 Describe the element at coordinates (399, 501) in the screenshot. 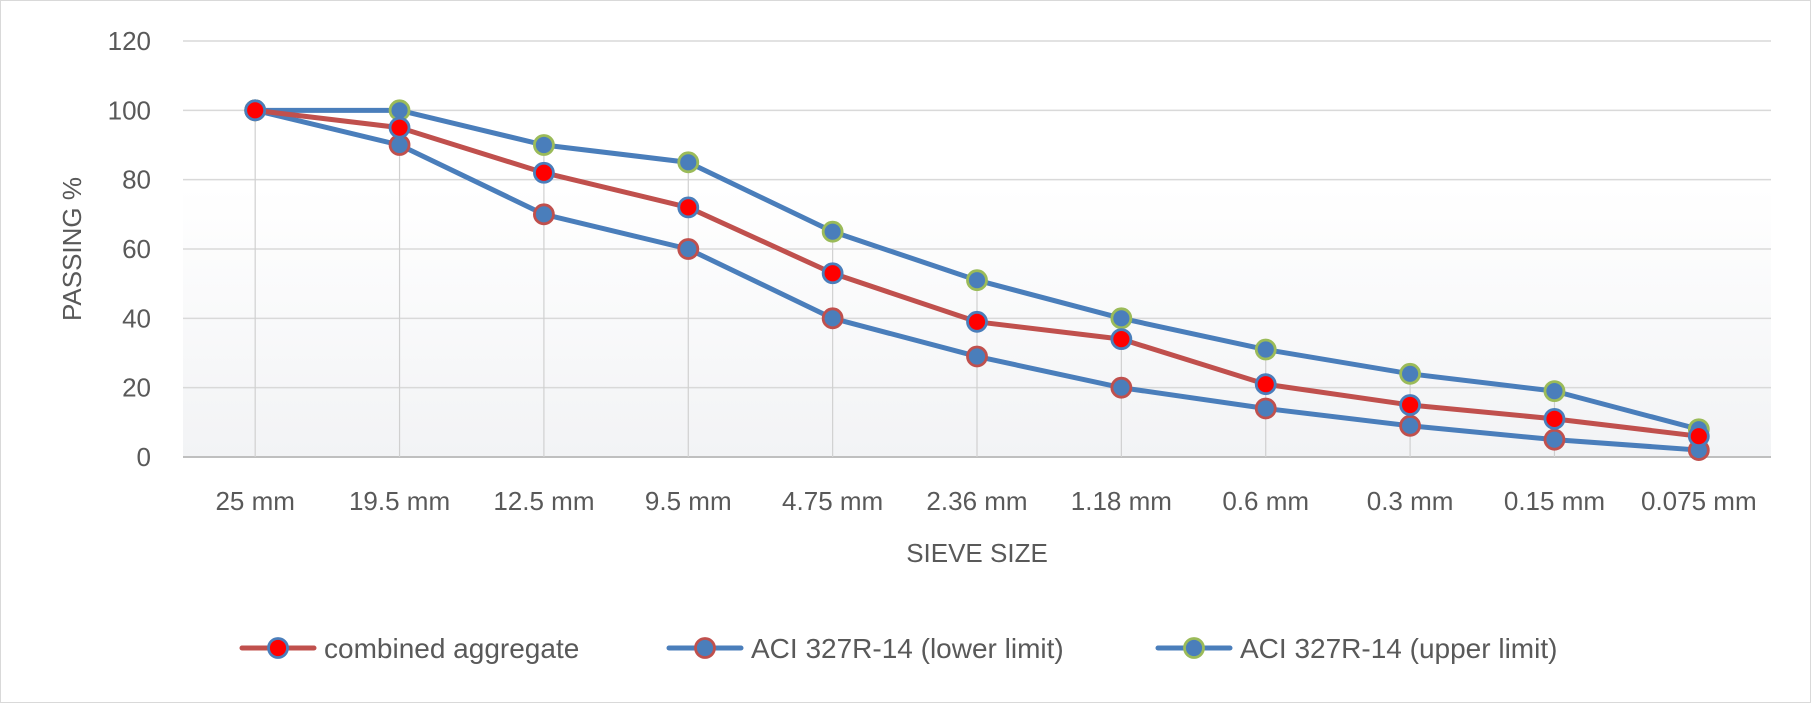

I see `x-tick-label: 19.5 mm` at that location.